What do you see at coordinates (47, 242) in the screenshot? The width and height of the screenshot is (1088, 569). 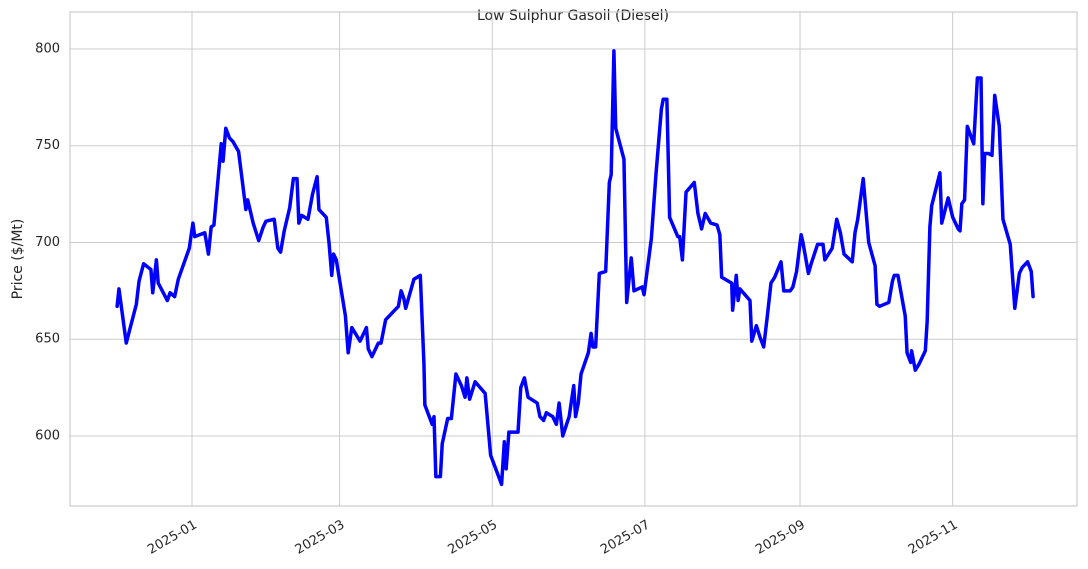 I see `y-tick-label: 700` at bounding box center [47, 242].